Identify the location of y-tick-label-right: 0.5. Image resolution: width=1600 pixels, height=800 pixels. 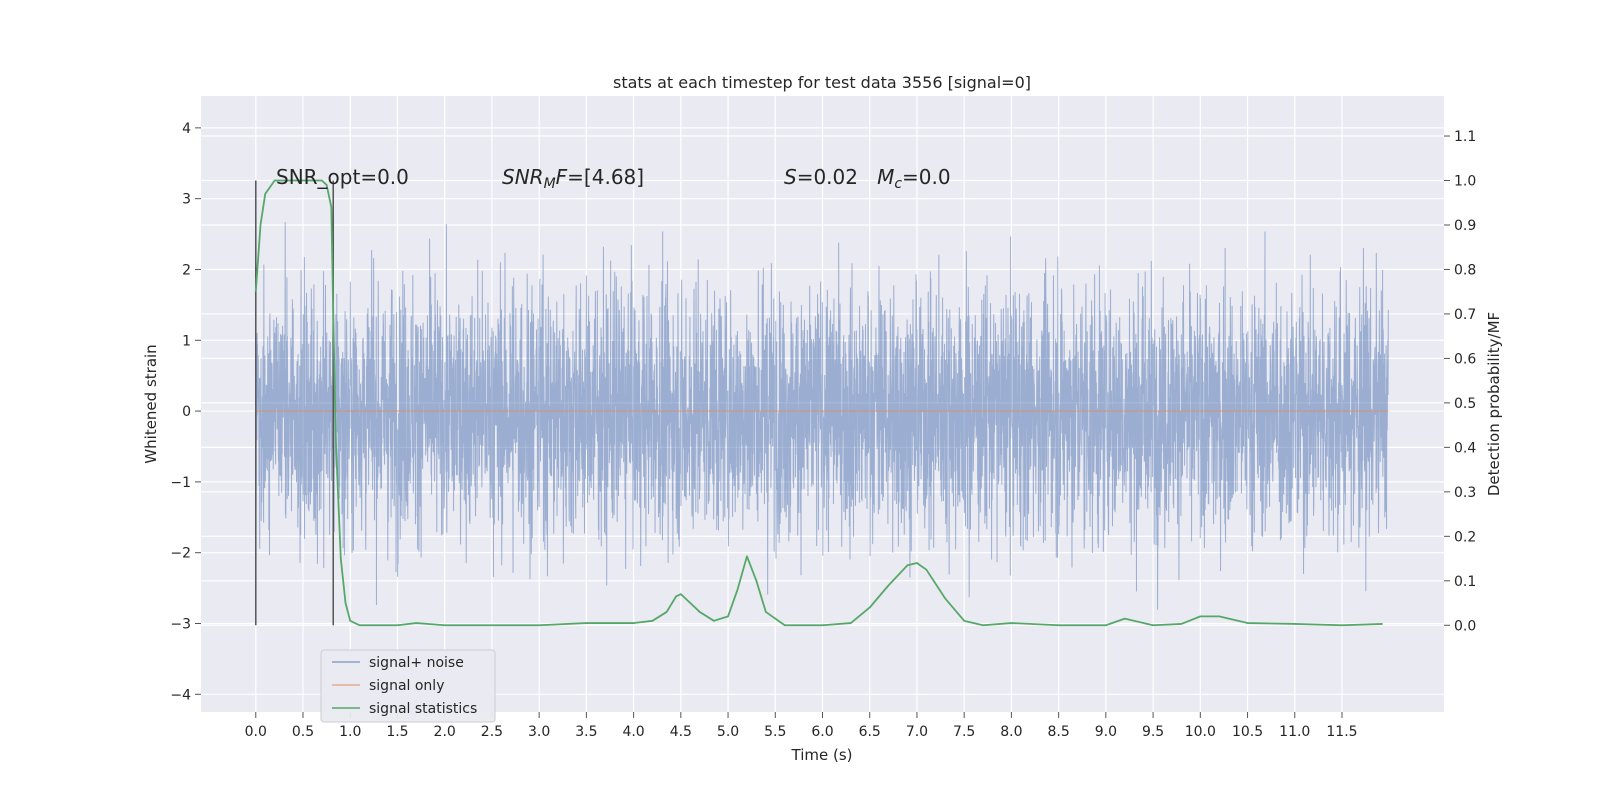
(1465, 404).